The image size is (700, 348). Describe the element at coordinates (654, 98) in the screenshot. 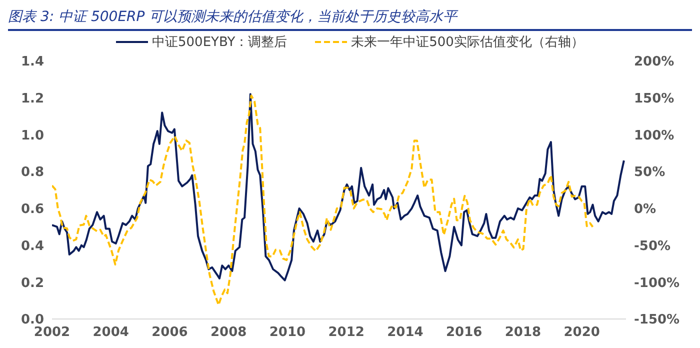

I see `y2-tick-label: 150%` at that location.